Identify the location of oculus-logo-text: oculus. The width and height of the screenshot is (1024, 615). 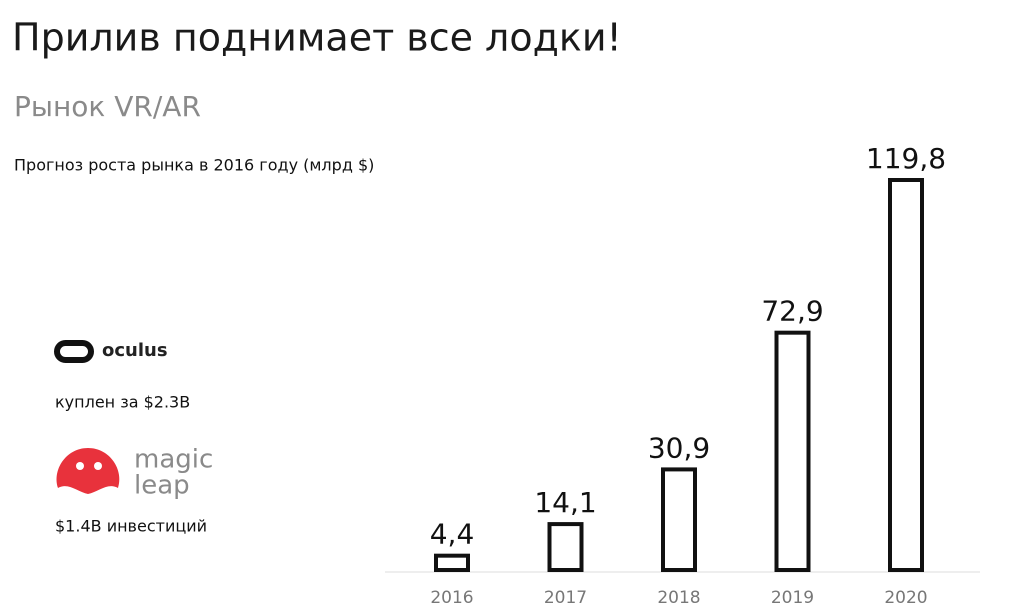
(135, 350).